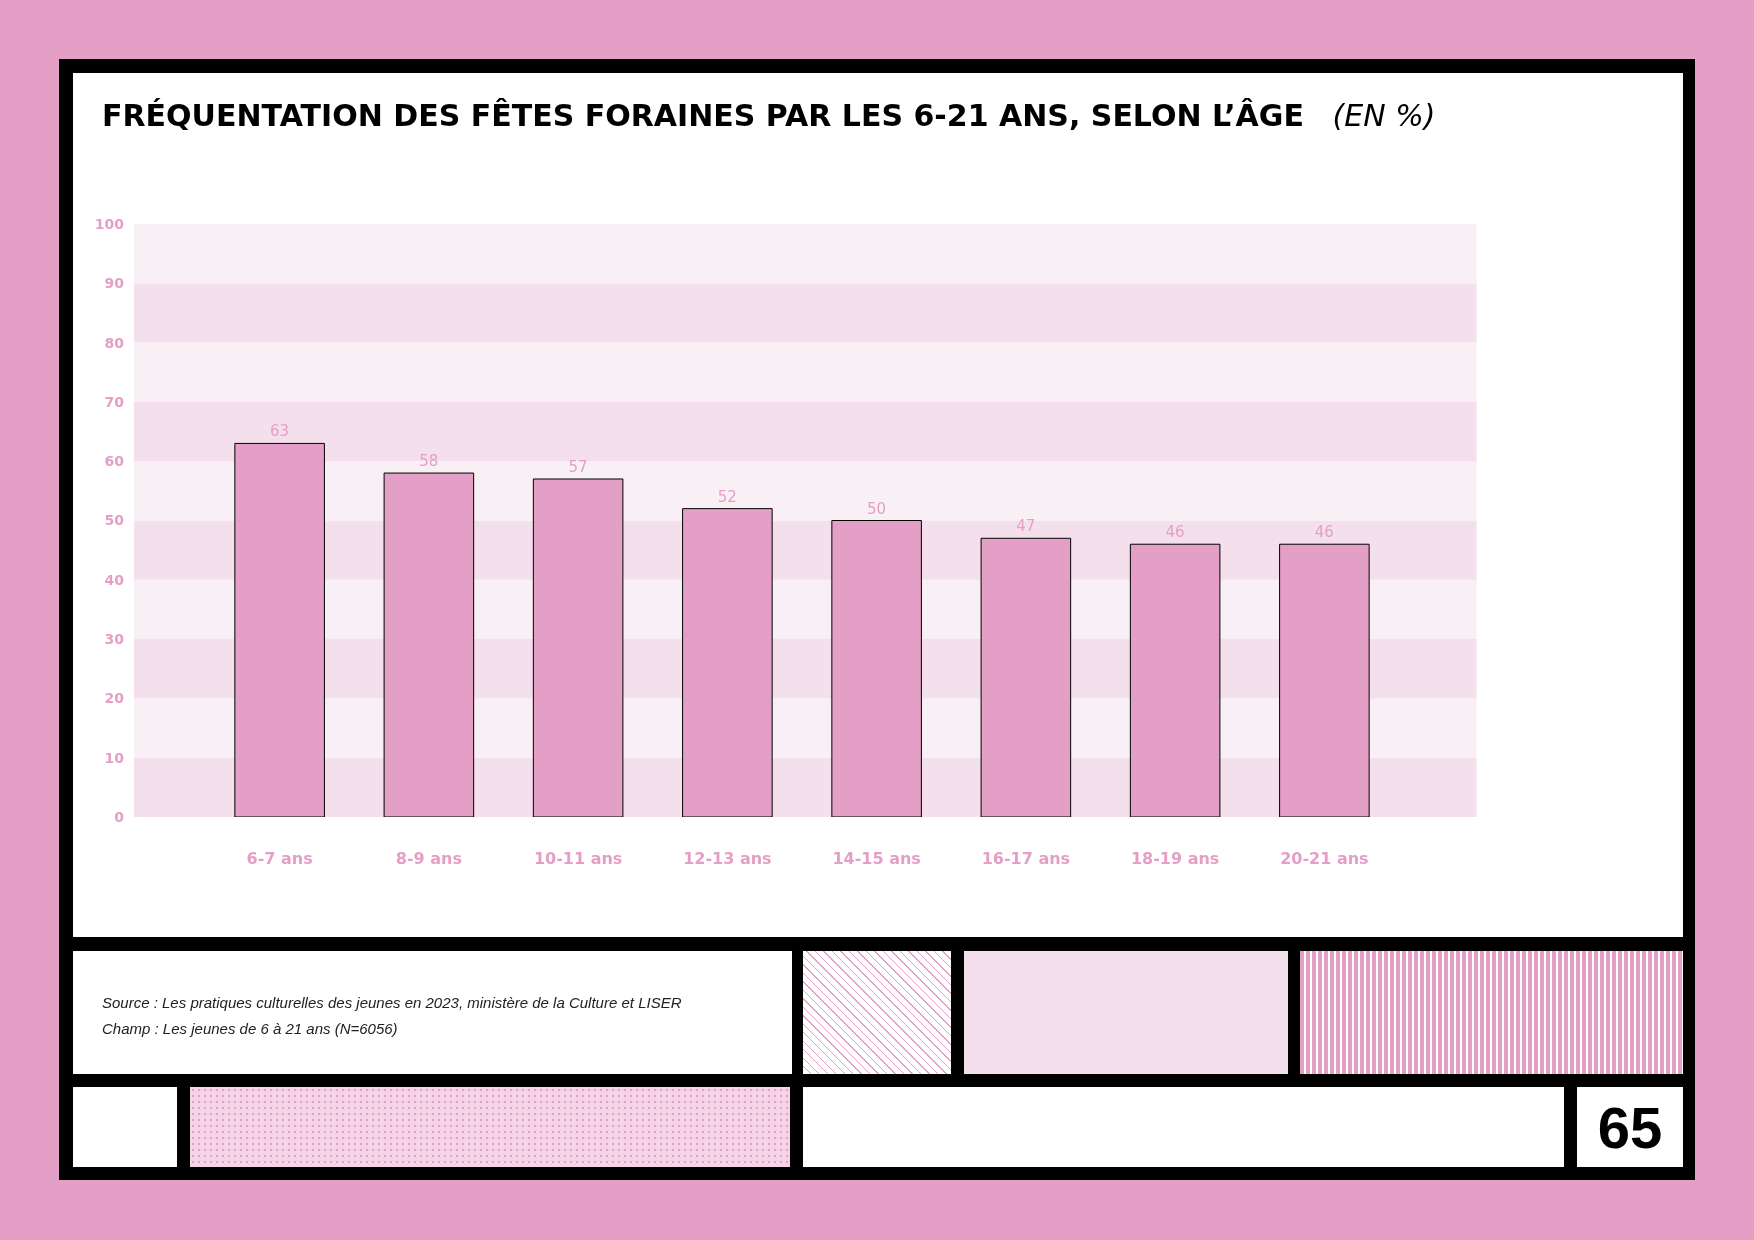 The image size is (1754, 1240). Describe the element at coordinates (114, 639) in the screenshot. I see `y-tick-label: 30` at that location.